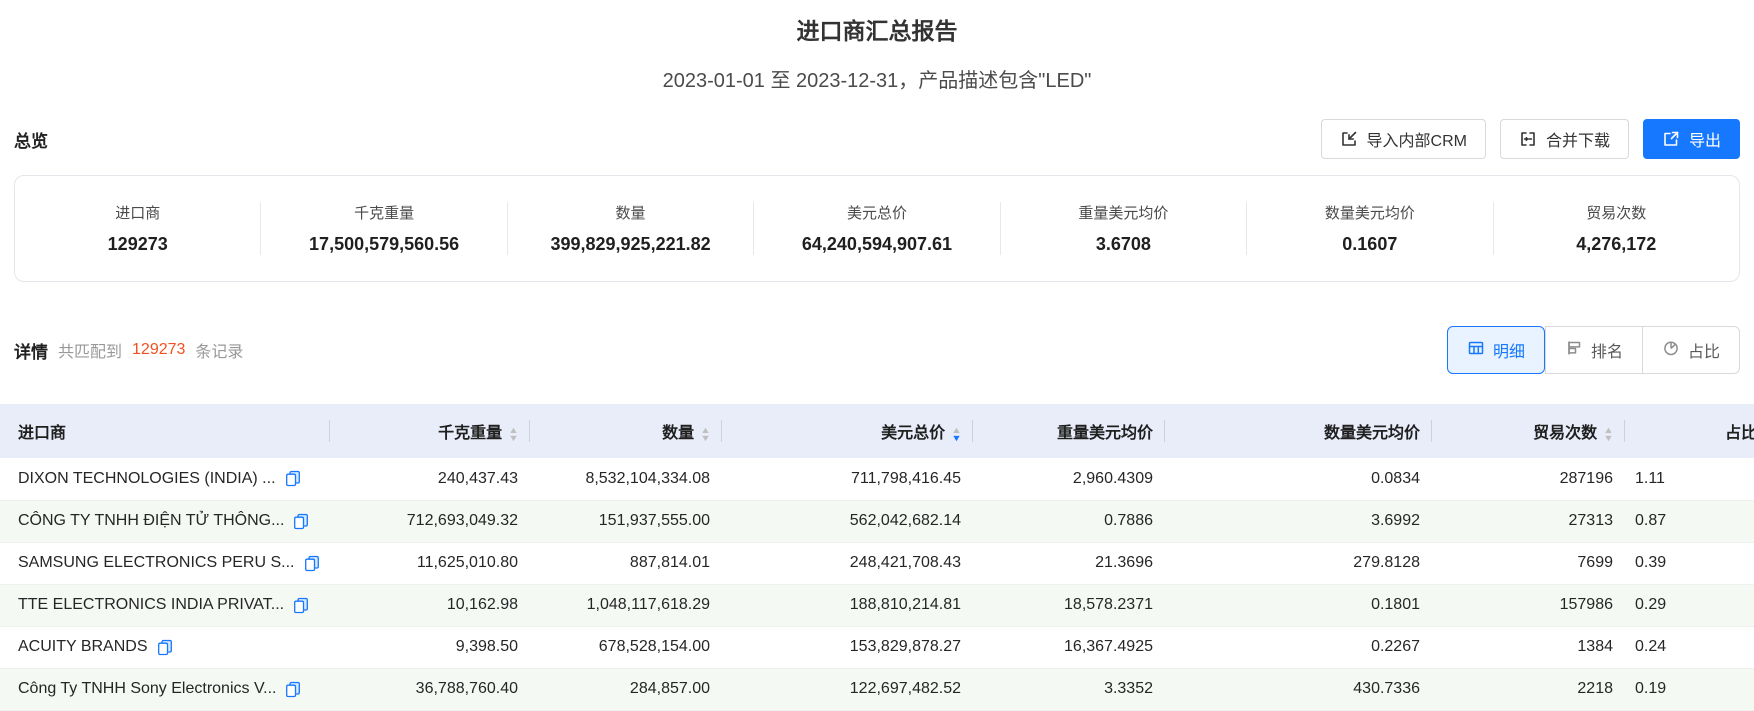  What do you see at coordinates (1689, 479) in the screenshot?
I see `cell-share: 1.11` at bounding box center [1689, 479].